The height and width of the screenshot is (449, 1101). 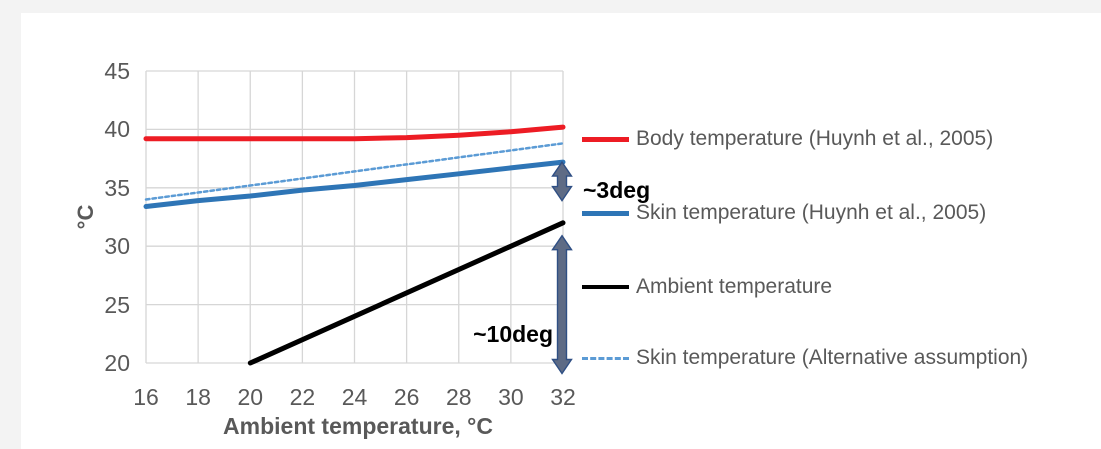 What do you see at coordinates (85, 217) in the screenshot?
I see `y-axis-title: °C` at bounding box center [85, 217].